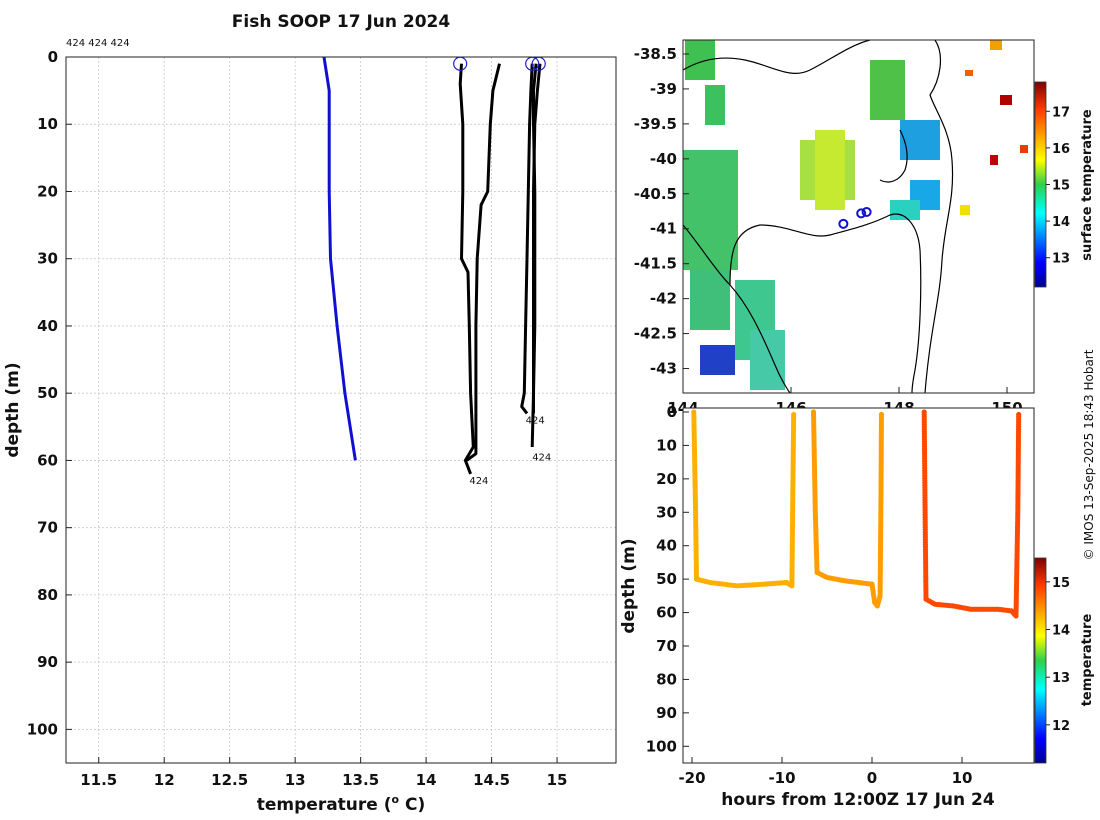 The height and width of the screenshot is (820, 1100). What do you see at coordinates (324, 805) in the screenshot?
I see `profile-x-axis-label-main: temperature (` at bounding box center [324, 805].